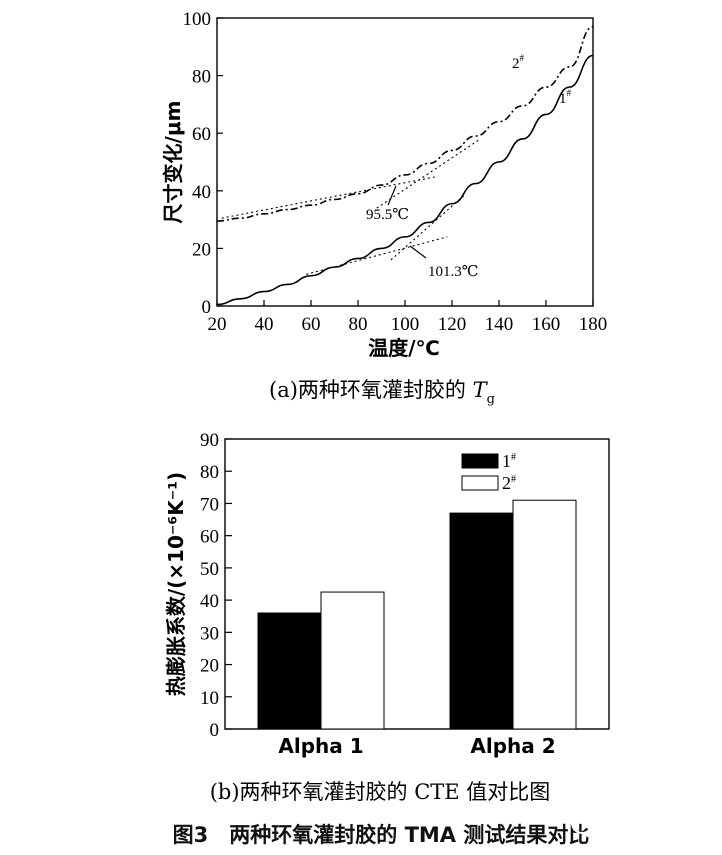  Describe the element at coordinates (201, 192) in the screenshot. I see `y-tick-label: 40` at that location.